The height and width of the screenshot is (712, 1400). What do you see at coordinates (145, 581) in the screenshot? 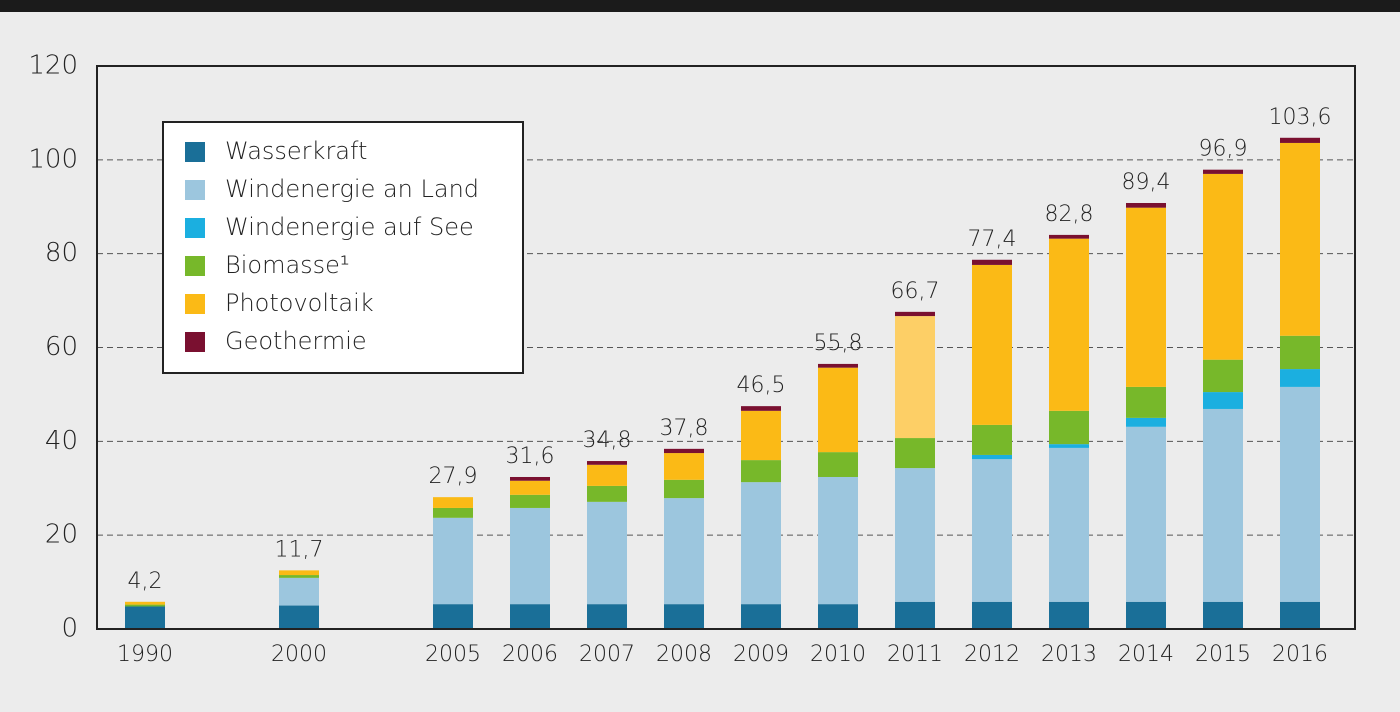
I see `total-label: 4,2` at bounding box center [145, 581].